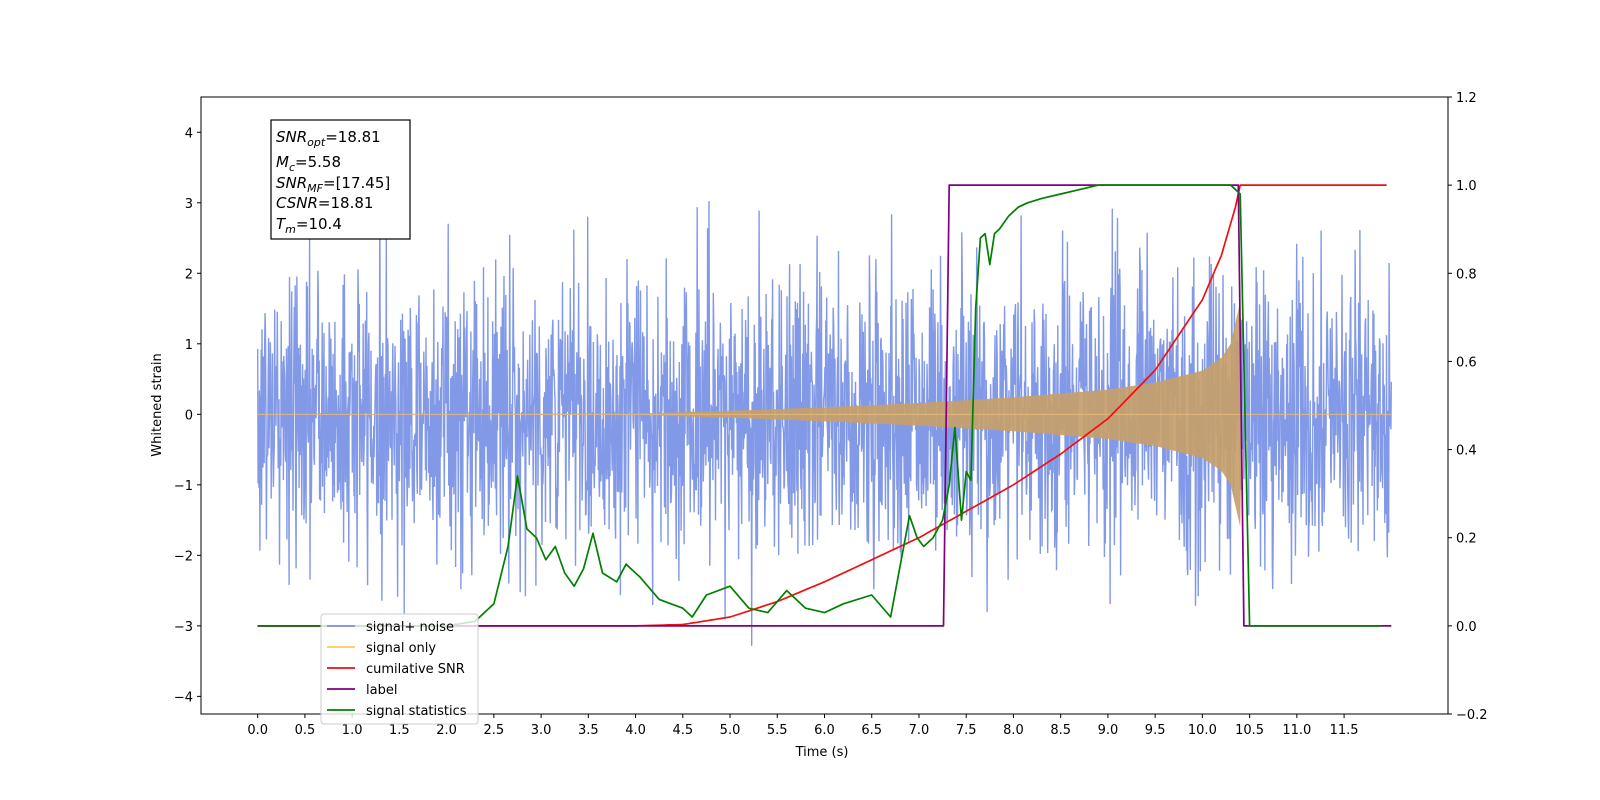 This screenshot has height=800, width=1600. Describe the element at coordinates (257, 730) in the screenshot. I see `x-tick-label: 0.0` at that location.